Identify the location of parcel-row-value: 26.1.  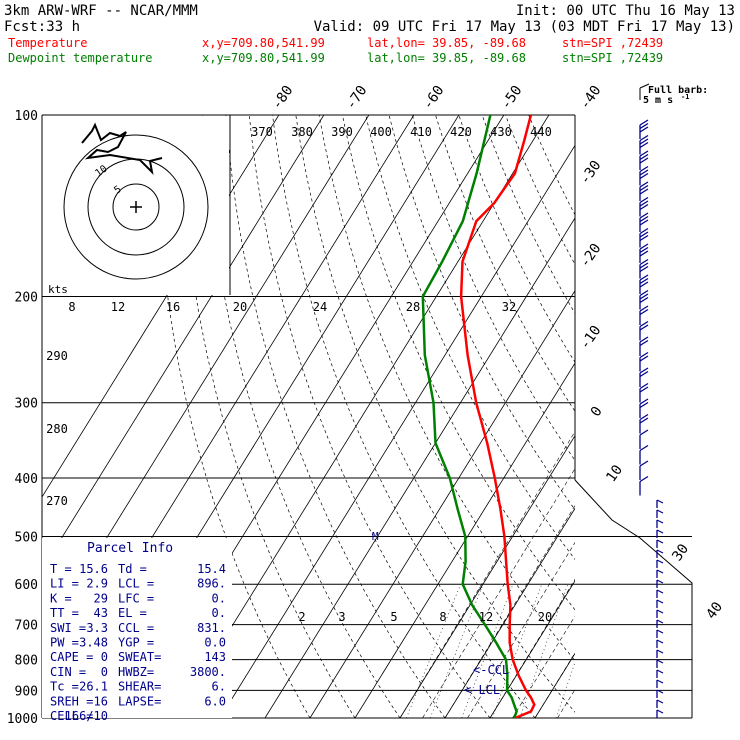
(93, 687).